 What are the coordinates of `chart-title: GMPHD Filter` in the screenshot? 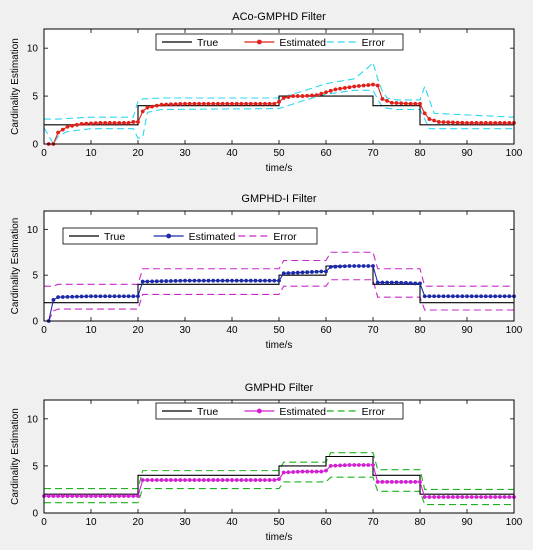 It's located at (279, 388).